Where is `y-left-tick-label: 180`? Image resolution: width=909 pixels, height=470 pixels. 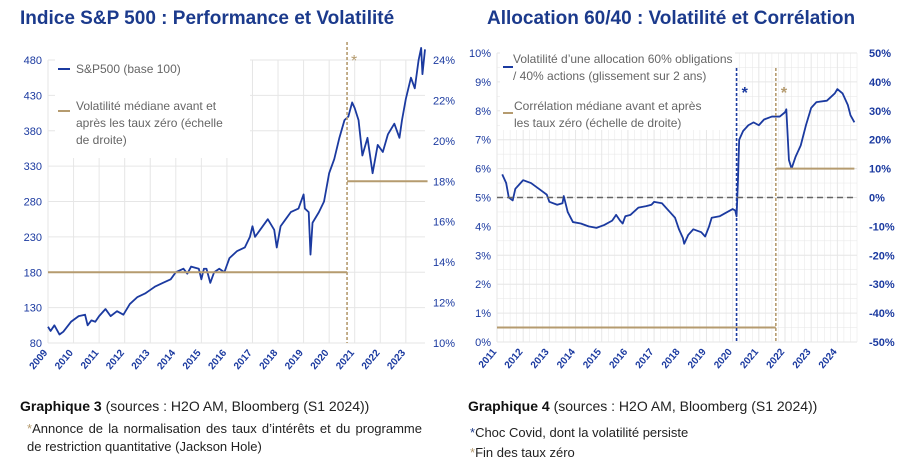
y-left-tick-label: 180 is located at coordinates (33, 273).